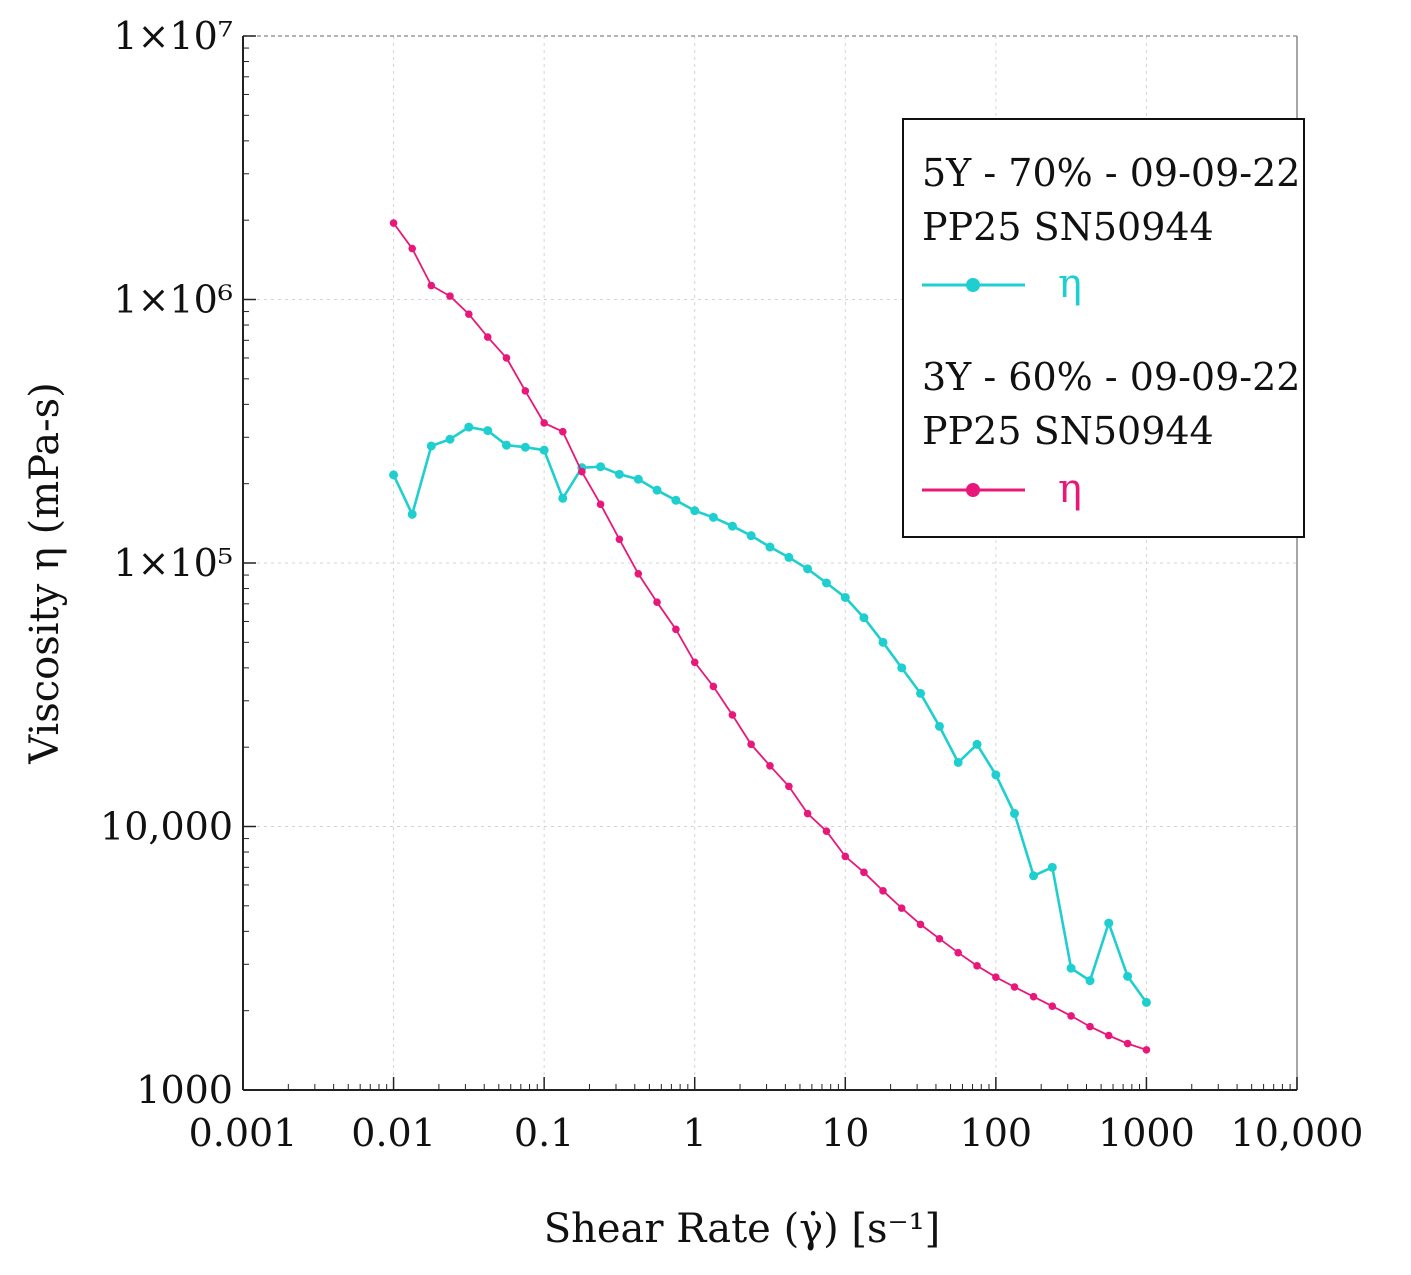 Image resolution: width=1411 pixels, height=1275 pixels. Describe the element at coordinates (166, 827) in the screenshot. I see `y-tick-label: 10,000` at that location.